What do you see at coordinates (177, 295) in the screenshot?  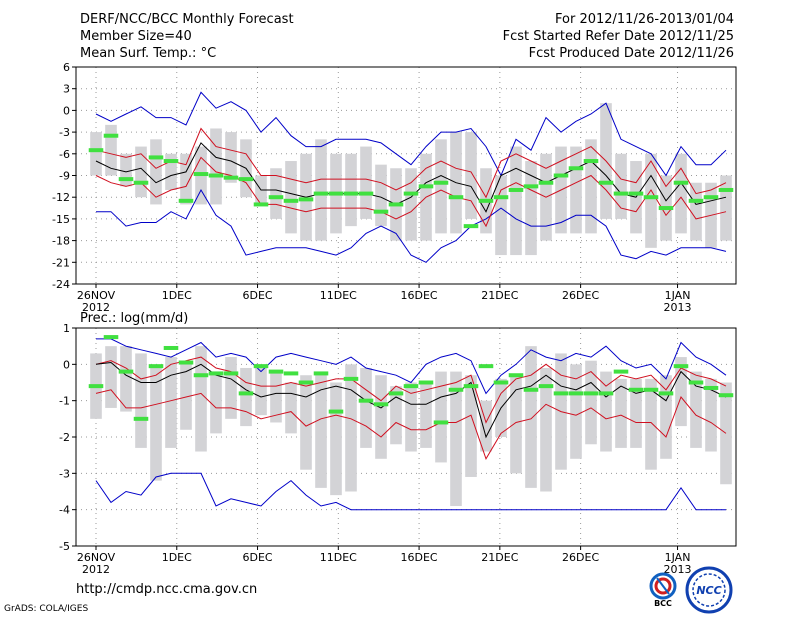 I see `x-tick-label: 1DEC` at bounding box center [177, 295].